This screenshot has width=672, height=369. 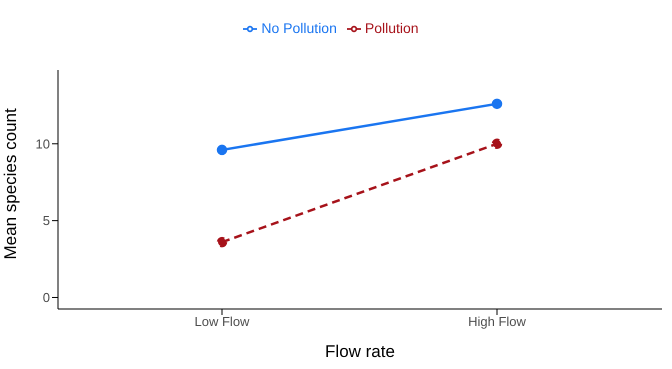 What do you see at coordinates (46, 220) in the screenshot?
I see `y-tick-label: 5` at bounding box center [46, 220].